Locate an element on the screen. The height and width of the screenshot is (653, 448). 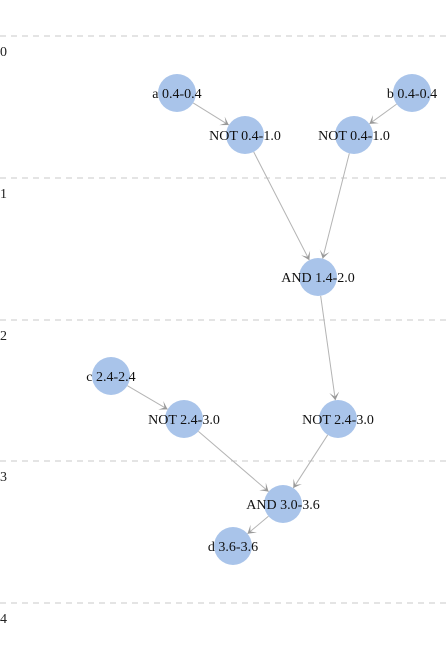
arrowhead-a-to-not1 is located at coordinates (224, 121).